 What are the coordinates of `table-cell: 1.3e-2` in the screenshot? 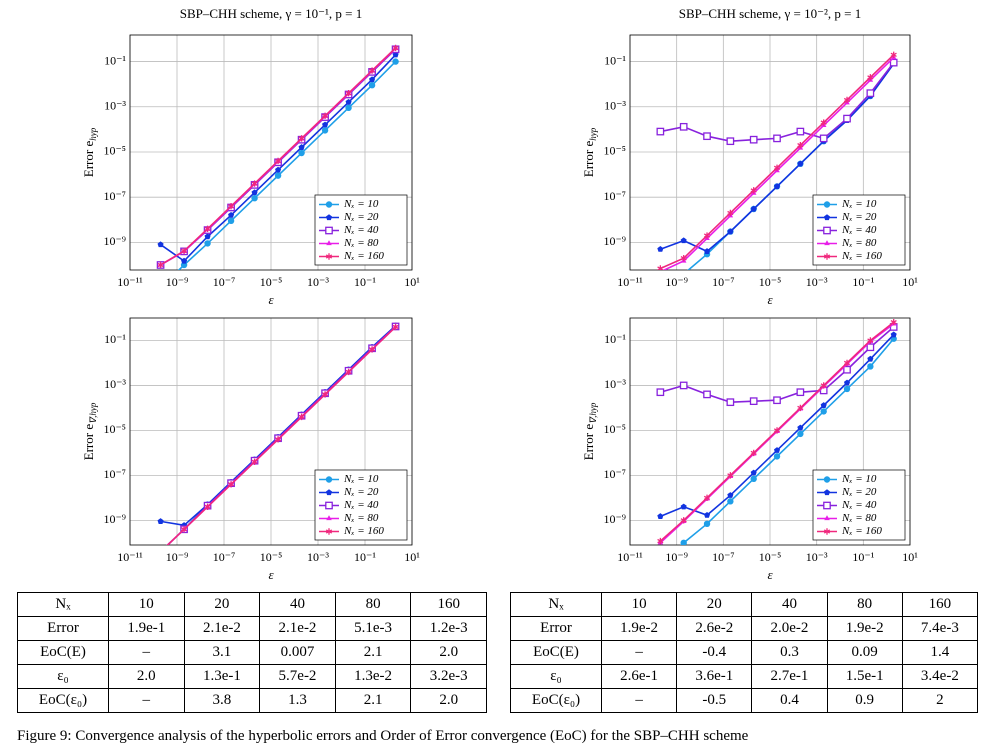 It's located at (373, 676).